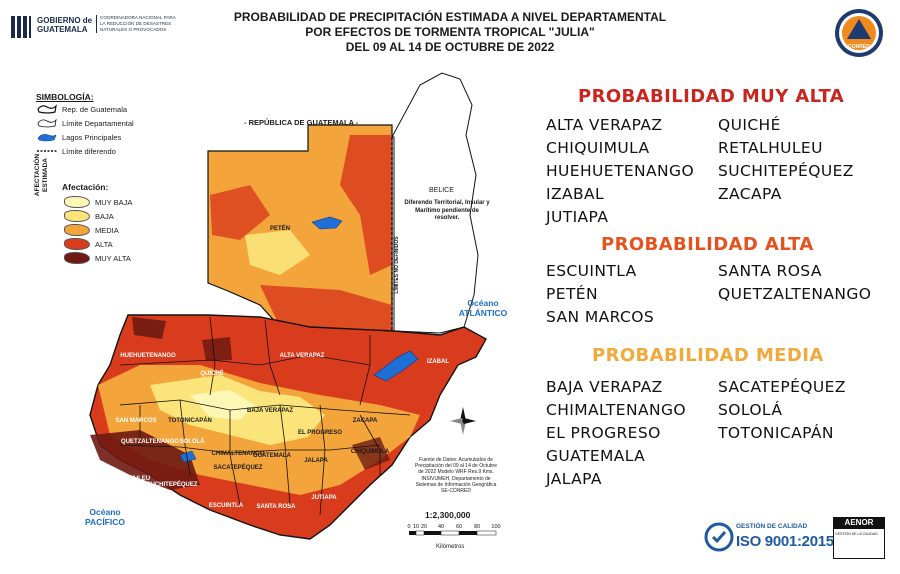  I want to click on republic-label: - REPÚBLICA DE GUATEMALA -, so click(301, 122).